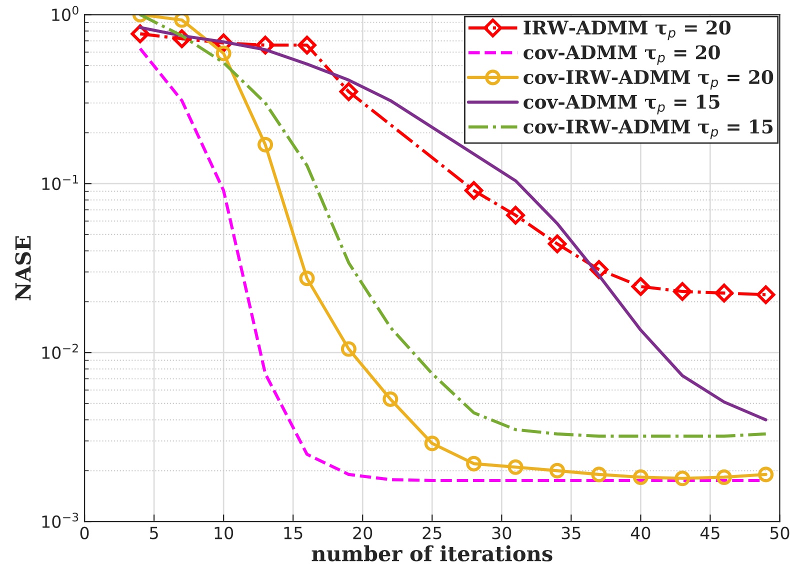 The image size is (790, 586). Describe the element at coordinates (648, 129) in the screenshot. I see `legend-label: cov-IRW-ADMM τ$_{p}$ = 15` at that location.